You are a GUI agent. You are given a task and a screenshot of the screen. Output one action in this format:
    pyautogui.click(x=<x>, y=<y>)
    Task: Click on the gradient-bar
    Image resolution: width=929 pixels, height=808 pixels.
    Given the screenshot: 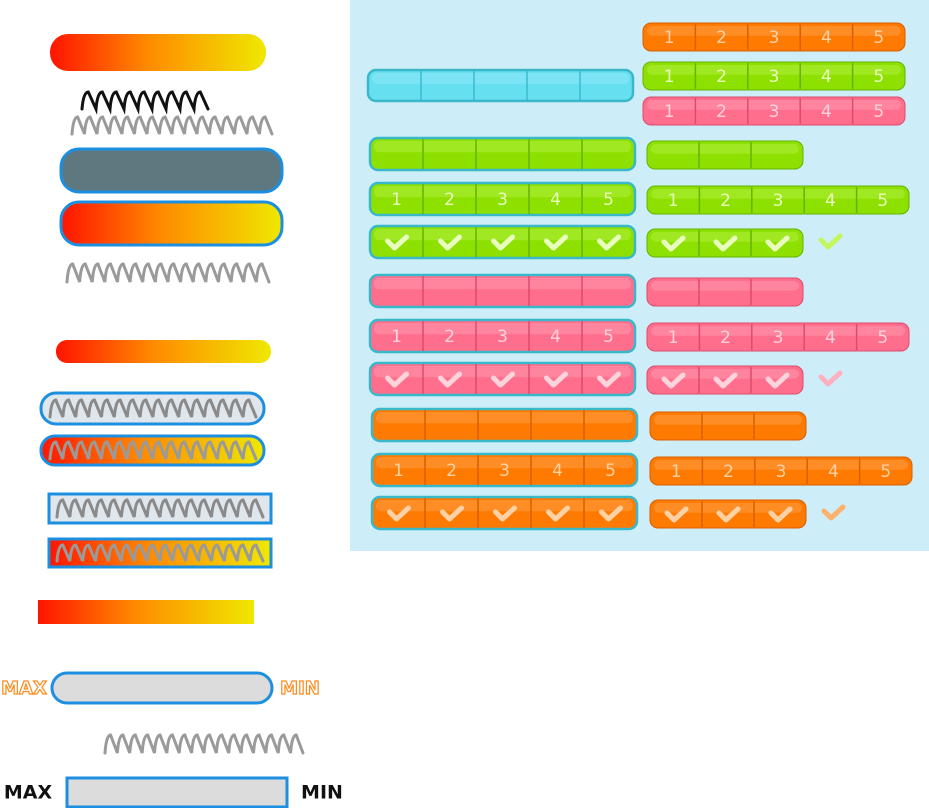 What is the action you would take?
    pyautogui.click(x=158, y=52)
    